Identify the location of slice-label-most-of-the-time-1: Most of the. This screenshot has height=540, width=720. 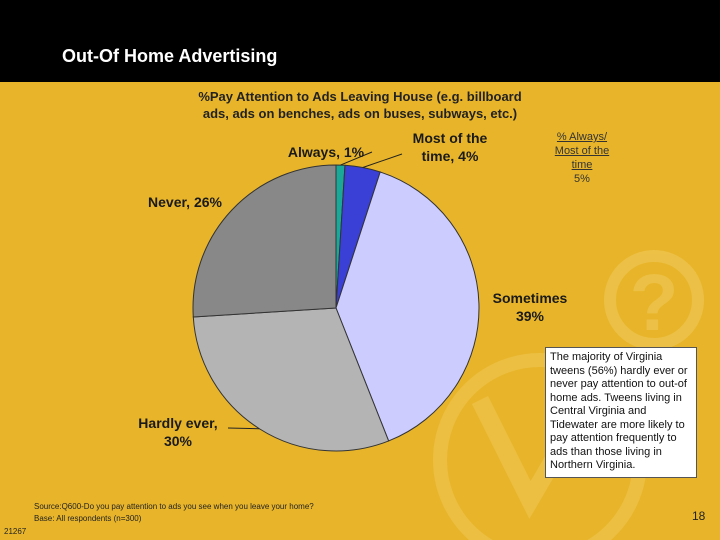
(450, 138).